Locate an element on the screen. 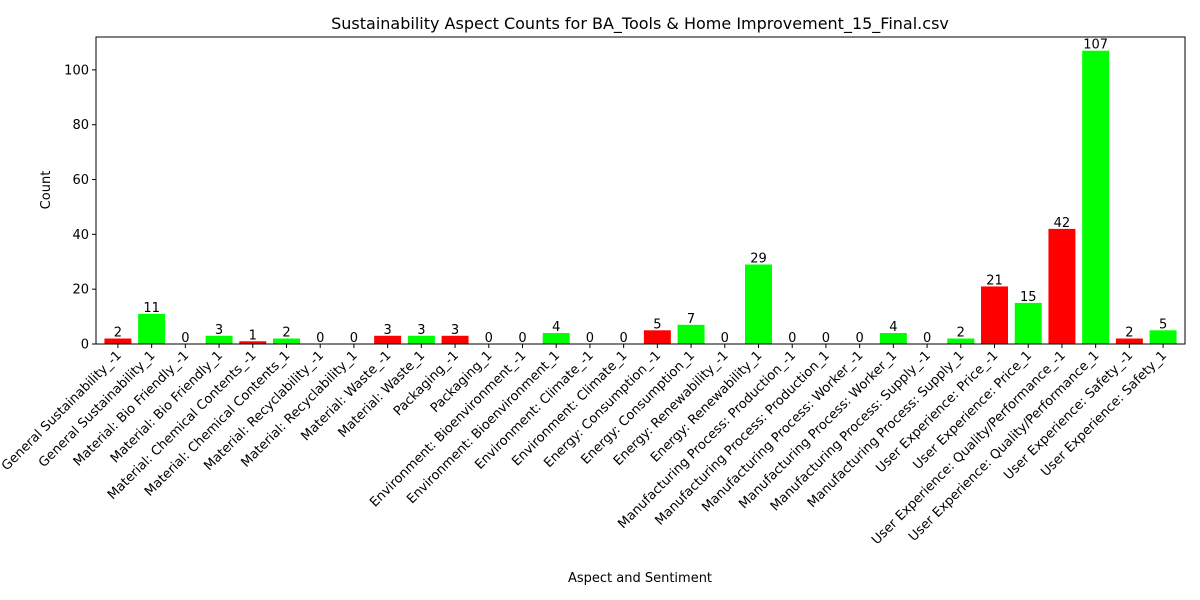 The height and width of the screenshot is (600, 1200). x-axis-title: Aspect and Sentiment is located at coordinates (640, 578).